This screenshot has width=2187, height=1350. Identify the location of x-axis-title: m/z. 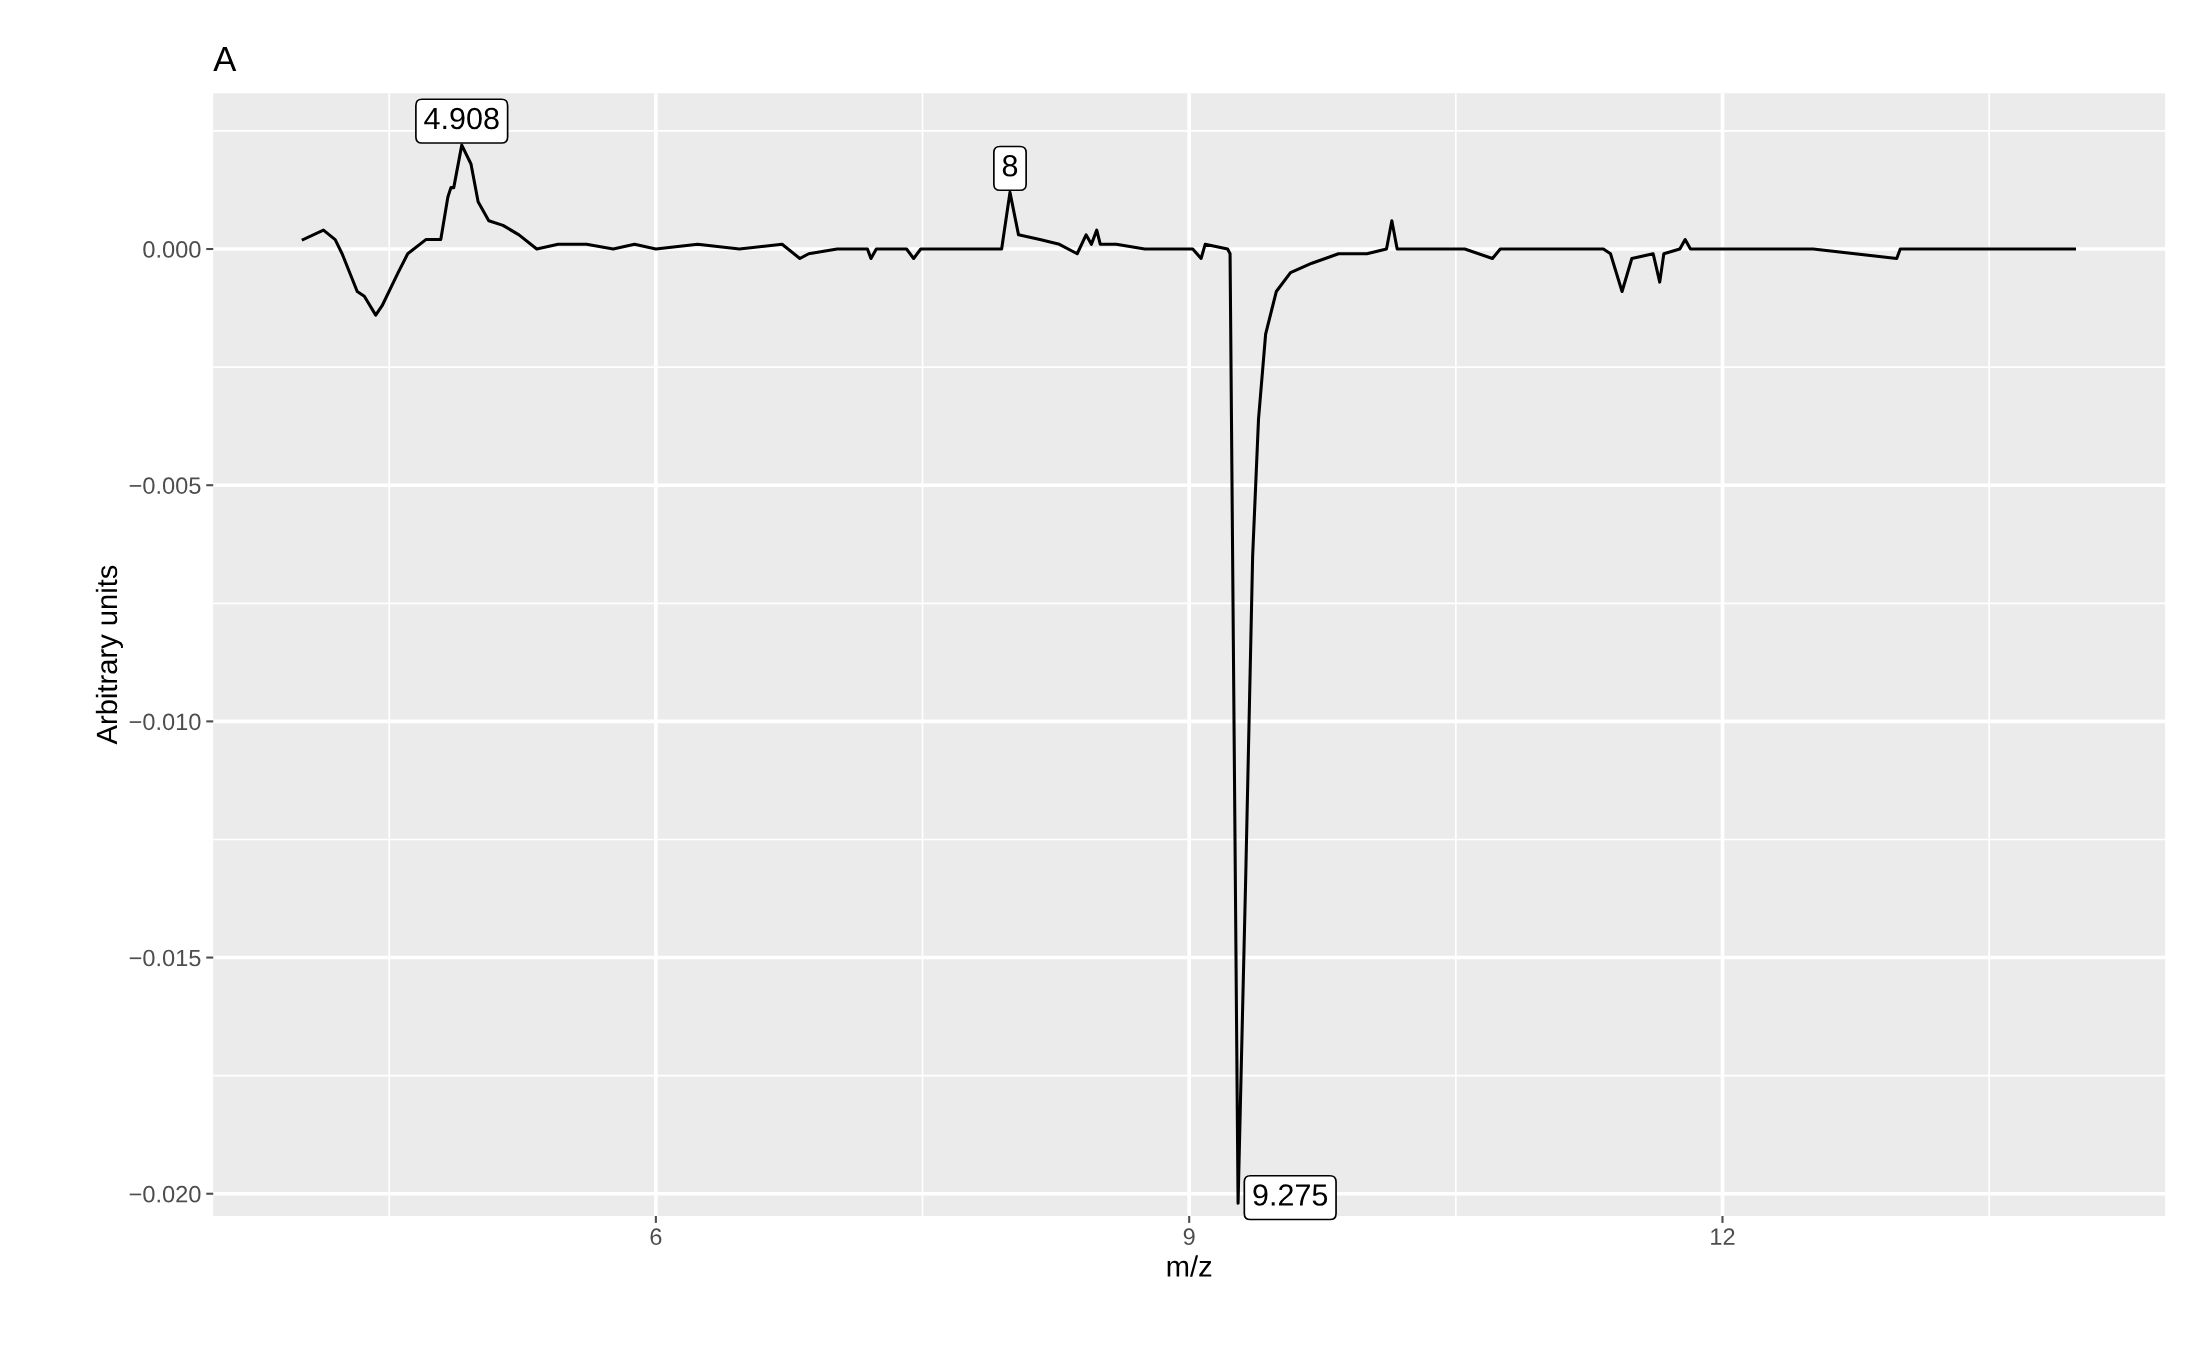
(1189, 1266).